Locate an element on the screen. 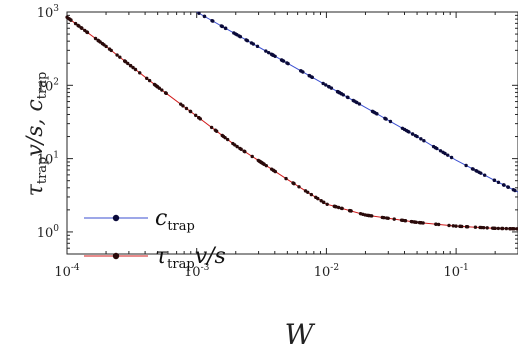  legend: ctrap τtrapv/s is located at coordinates (155, 239).